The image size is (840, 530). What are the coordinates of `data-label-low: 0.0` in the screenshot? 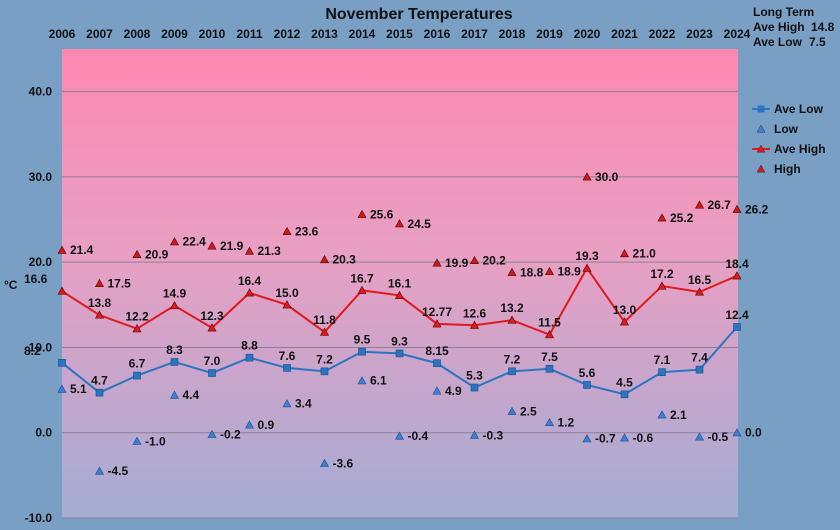 It's located at (753, 433).